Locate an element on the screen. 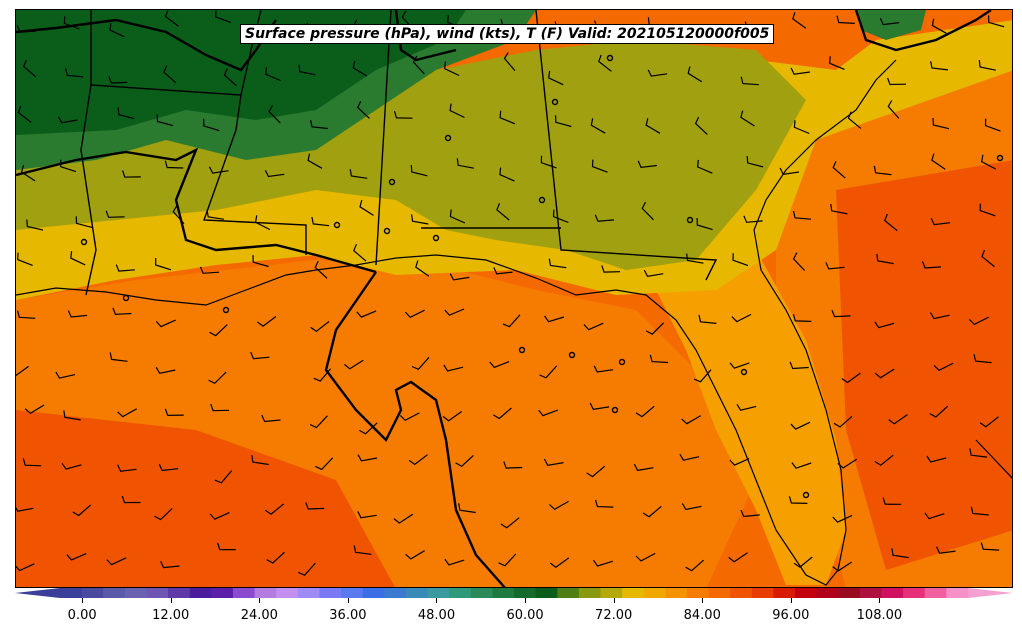 This screenshot has height=633, width=1022. colorbar-tick-label: 12.00 is located at coordinates (171, 615).